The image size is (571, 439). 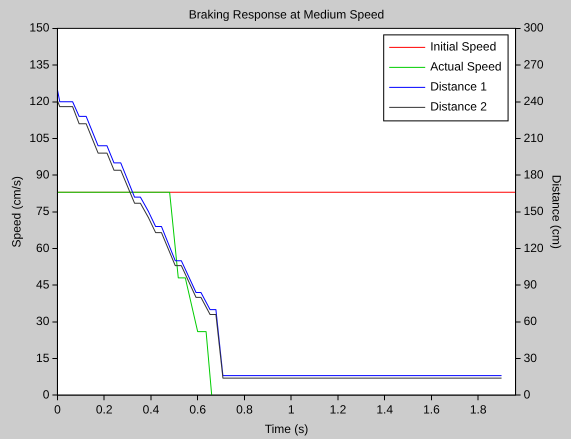 What do you see at coordinates (17, 212) in the screenshot?
I see `y-axis-title: Speed (cm/s)` at bounding box center [17, 212].